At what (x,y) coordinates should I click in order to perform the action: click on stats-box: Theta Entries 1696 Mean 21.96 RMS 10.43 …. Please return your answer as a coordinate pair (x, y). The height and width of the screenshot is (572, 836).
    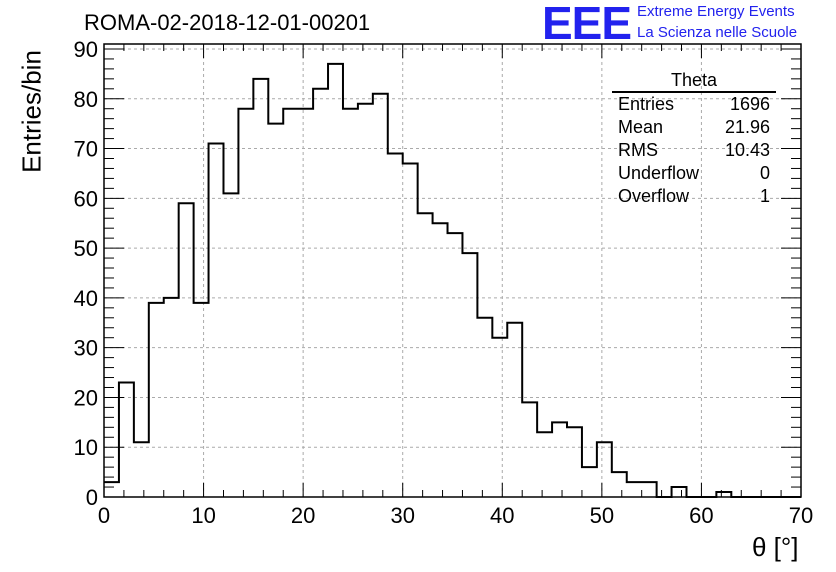
    Looking at the image, I should click on (694, 139).